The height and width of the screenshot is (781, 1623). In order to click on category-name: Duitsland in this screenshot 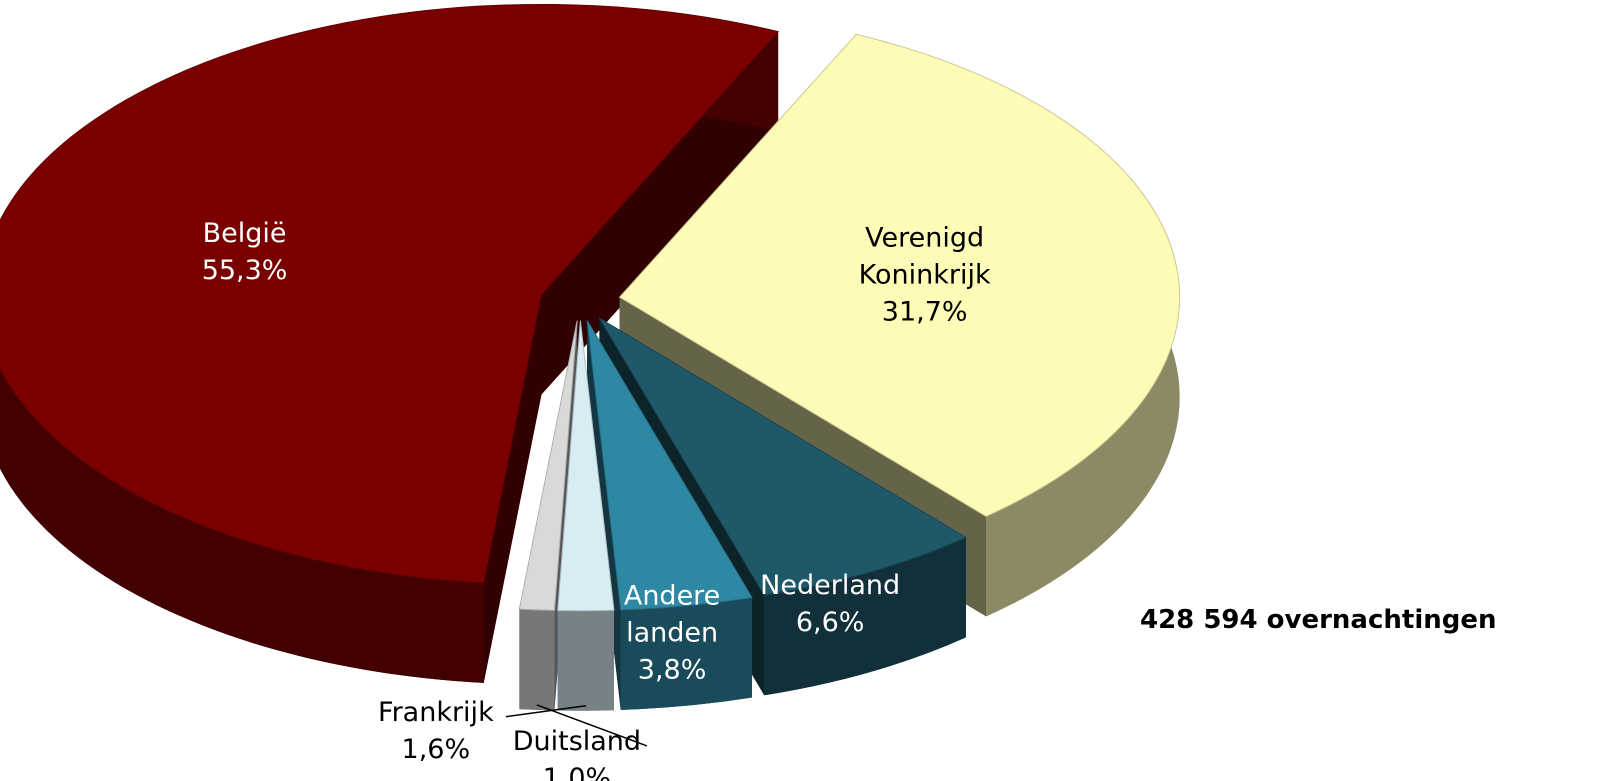, I will do `click(577, 741)`.